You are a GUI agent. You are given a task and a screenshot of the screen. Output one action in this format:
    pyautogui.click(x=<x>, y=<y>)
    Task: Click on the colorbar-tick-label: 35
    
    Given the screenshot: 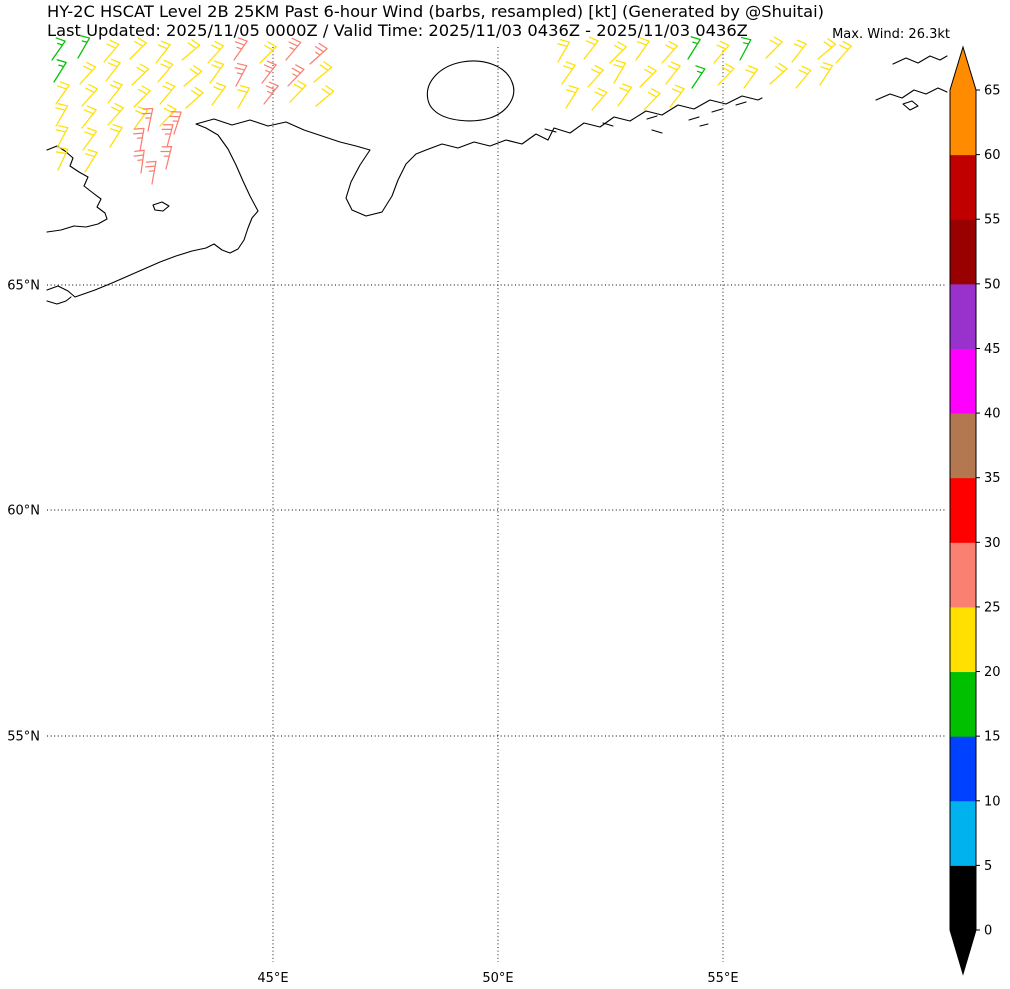 What is the action you would take?
    pyautogui.click(x=992, y=478)
    